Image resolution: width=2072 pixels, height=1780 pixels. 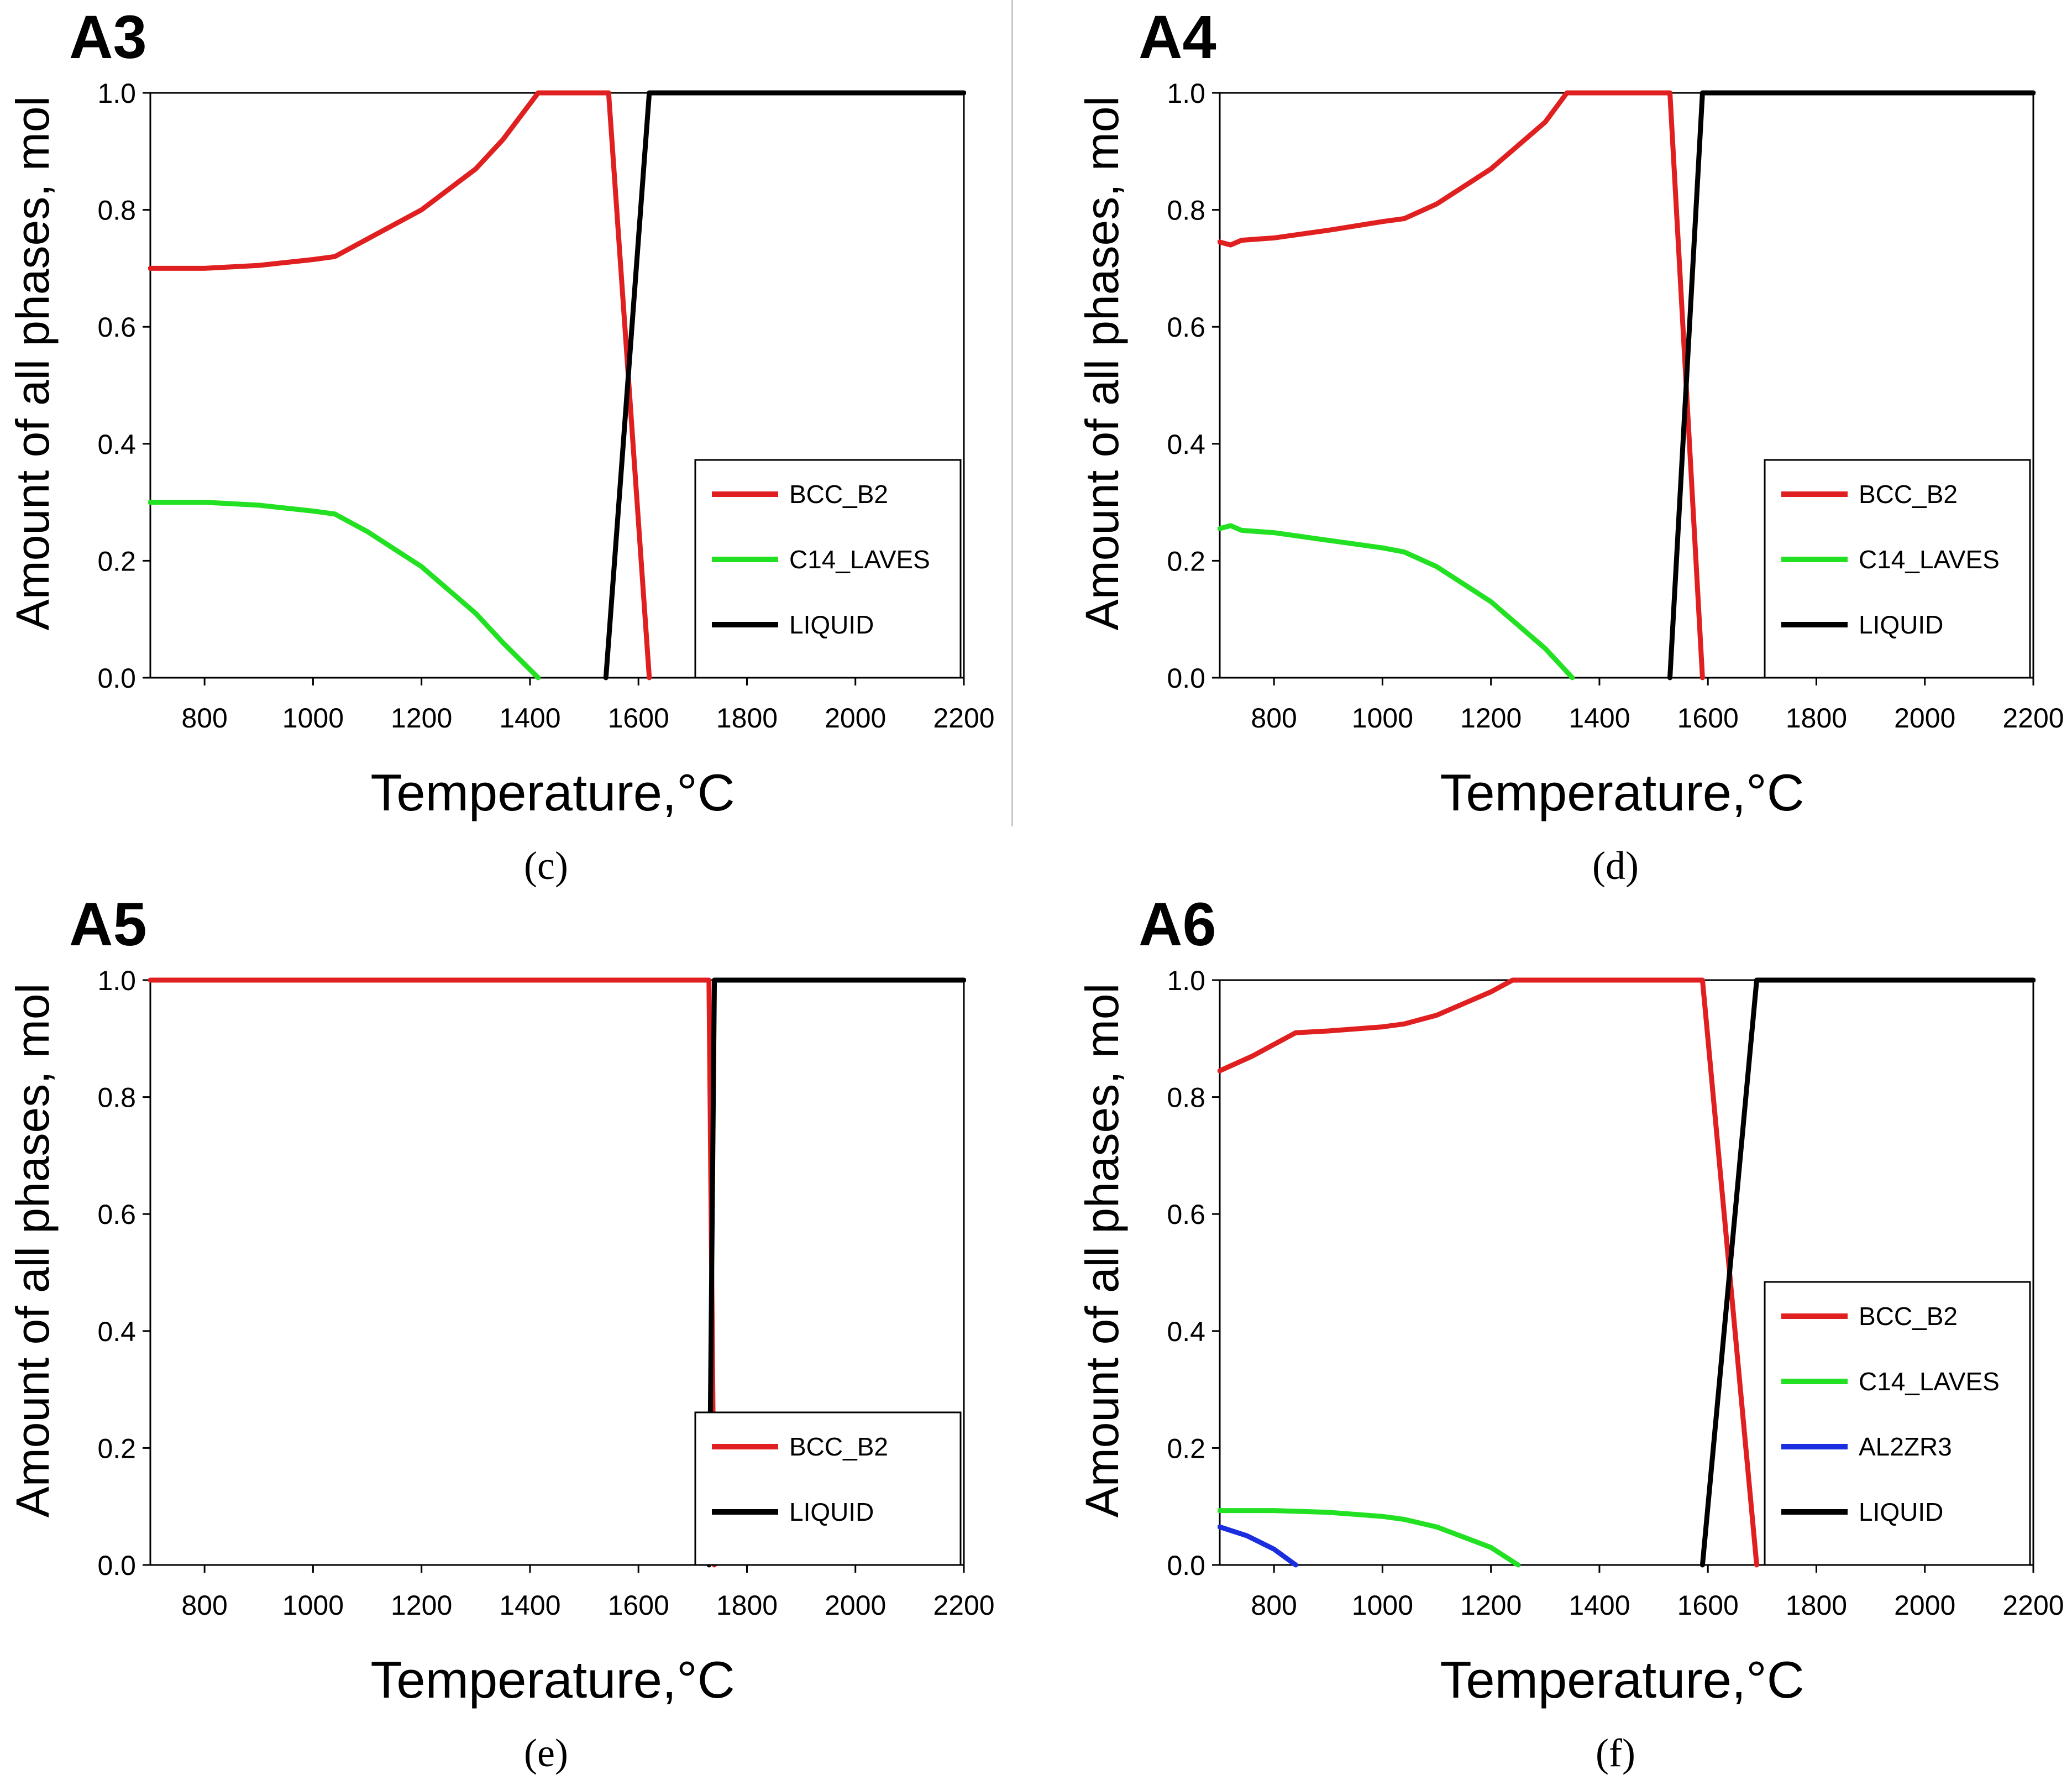 What do you see at coordinates (546, 866) in the screenshot?
I see `panel-label: (c)` at bounding box center [546, 866].